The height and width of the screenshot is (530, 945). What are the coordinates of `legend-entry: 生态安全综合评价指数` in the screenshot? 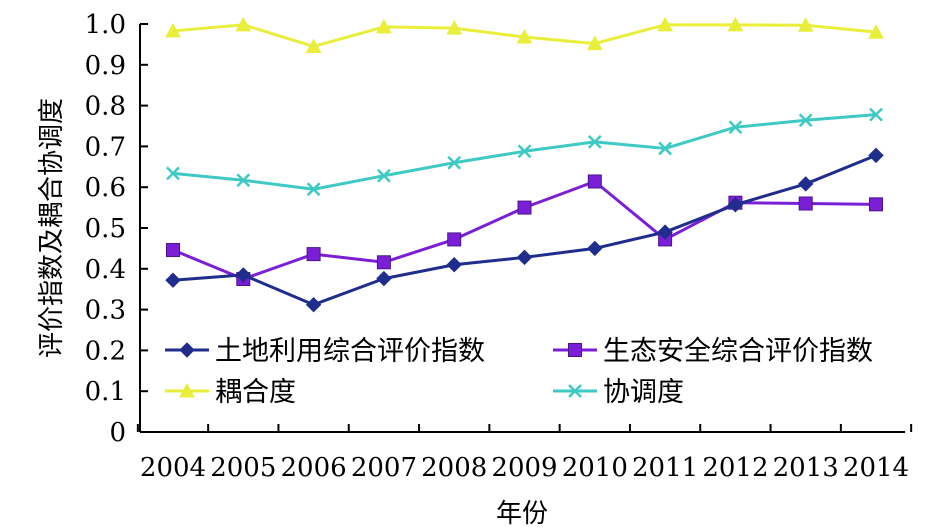 It's located at (713, 351).